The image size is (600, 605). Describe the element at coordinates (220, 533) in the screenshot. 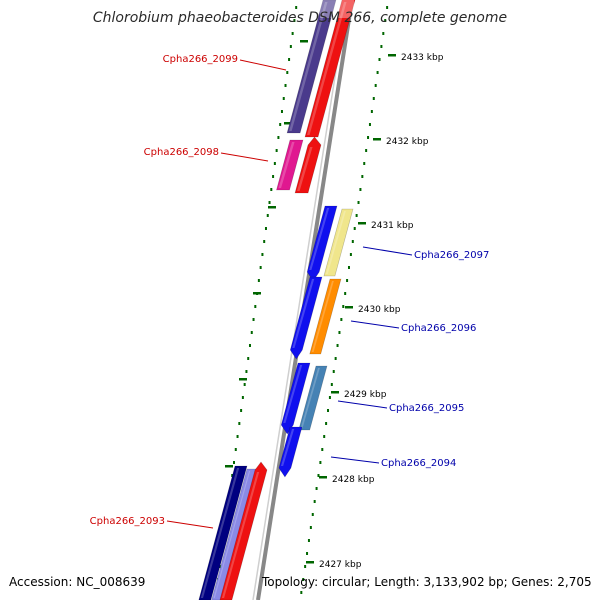

I see `cds-feature-cpha266-2093-highlight` at that location.